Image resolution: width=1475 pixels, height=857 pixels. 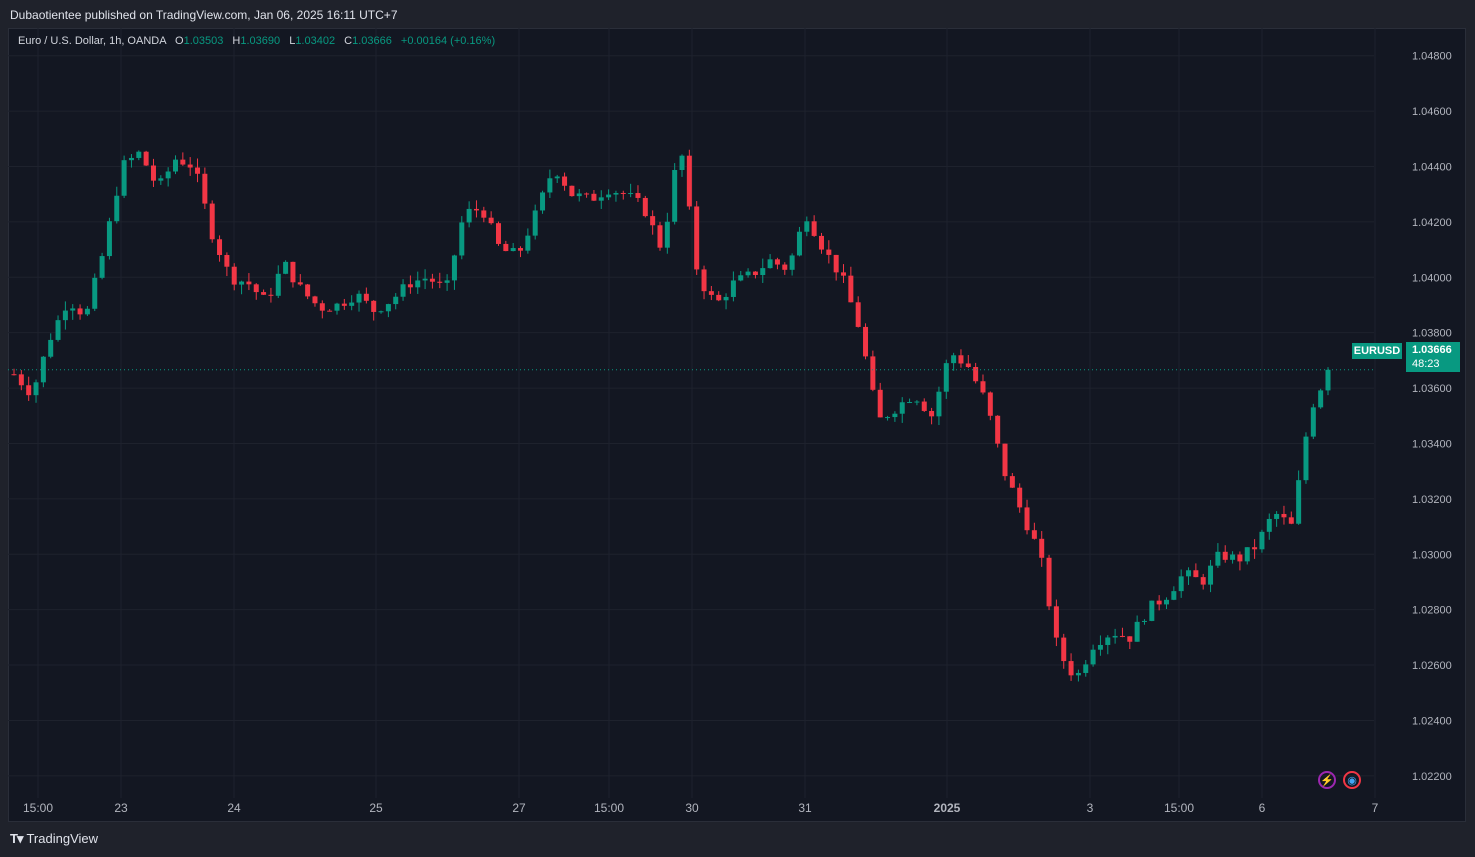 What do you see at coordinates (121, 808) in the screenshot?
I see `x-tick-label: 23` at bounding box center [121, 808].